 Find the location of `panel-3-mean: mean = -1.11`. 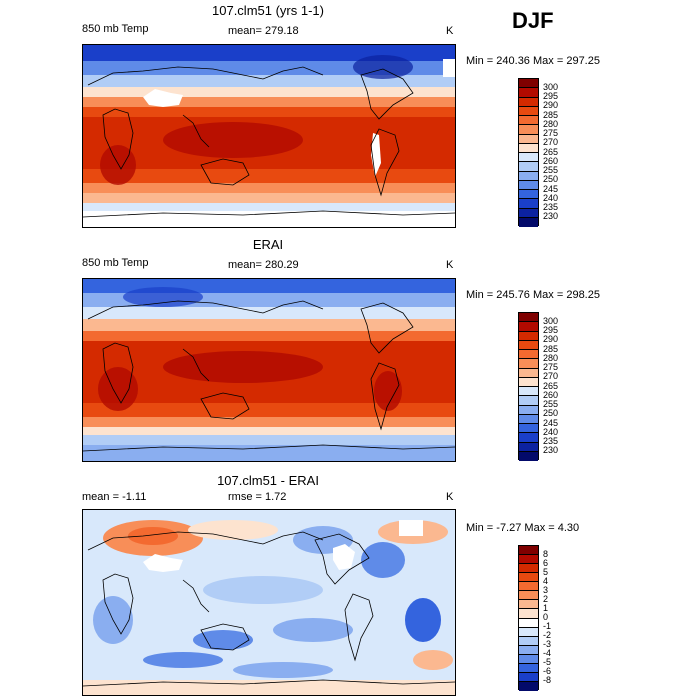

panel-3-mean: mean = -1.11 is located at coordinates (114, 497).